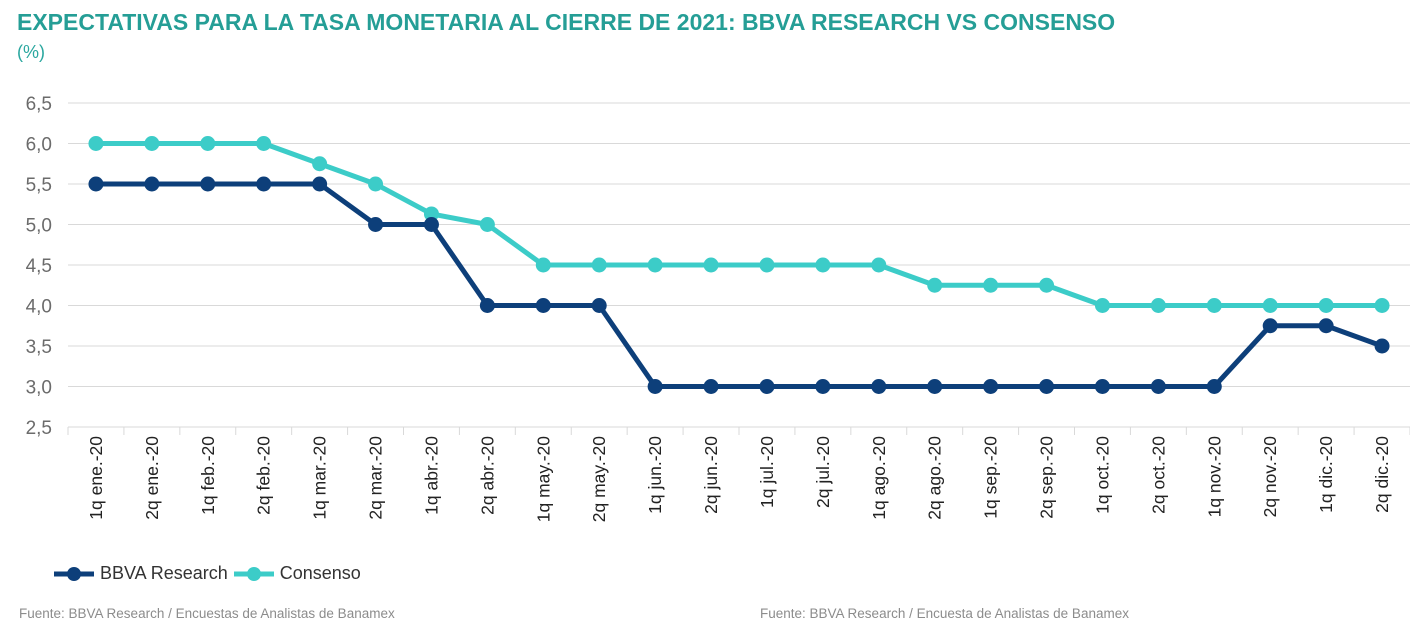 The image size is (1410, 632). I want to click on x-tick-label: 1q may.-20, so click(543, 479).